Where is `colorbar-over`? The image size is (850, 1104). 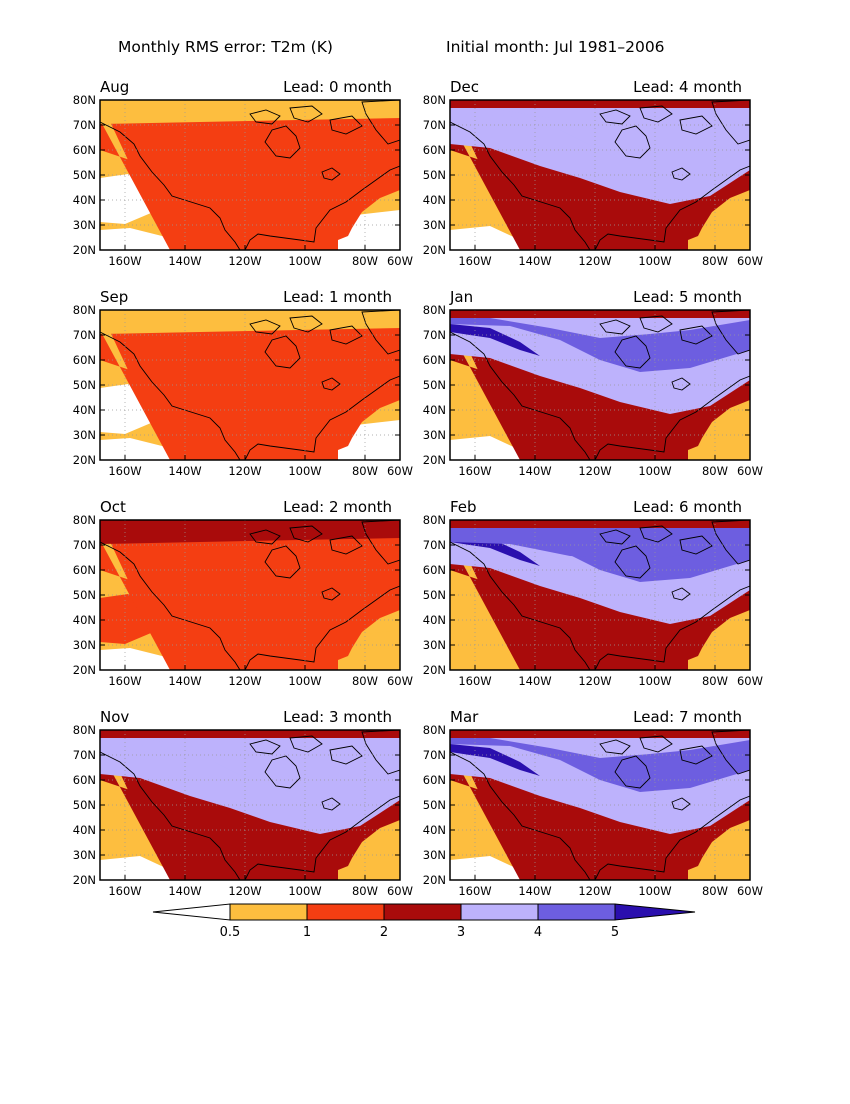 colorbar-over is located at coordinates (655, 912).